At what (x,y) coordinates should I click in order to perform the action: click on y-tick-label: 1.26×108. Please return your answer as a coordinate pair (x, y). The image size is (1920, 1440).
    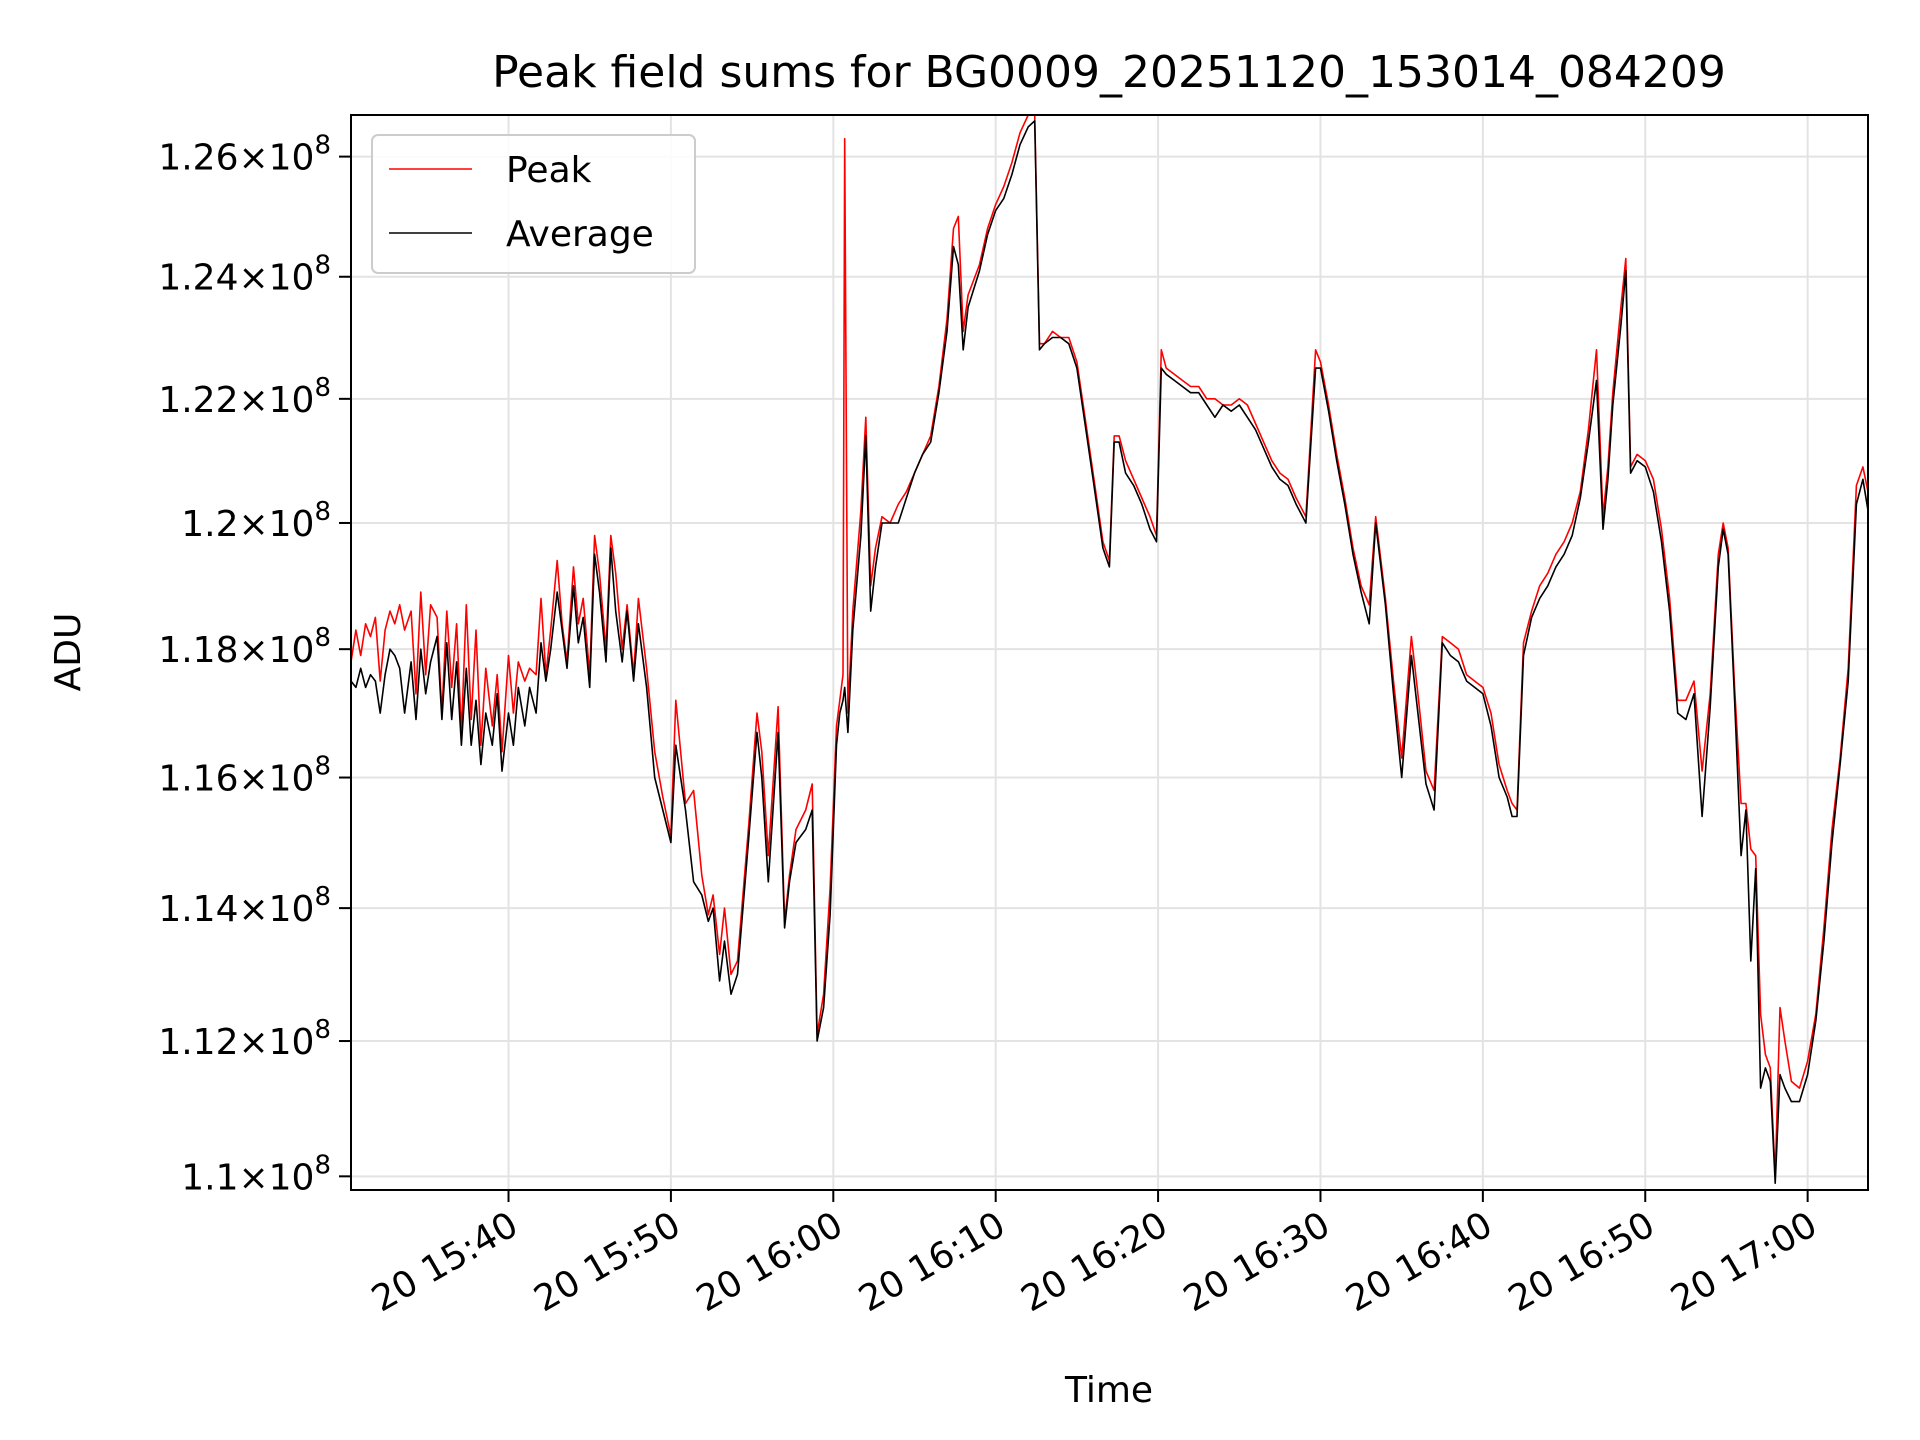
    Looking at the image, I should click on (244, 155).